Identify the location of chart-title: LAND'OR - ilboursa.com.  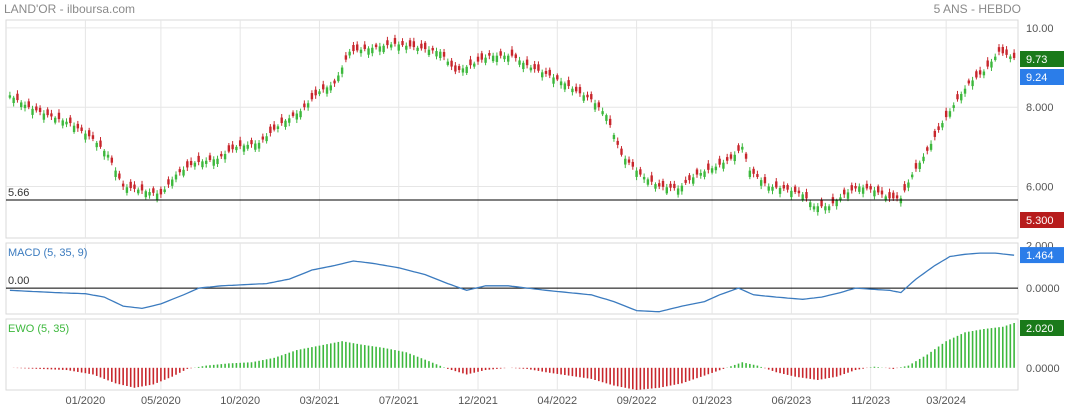
(69, 9).